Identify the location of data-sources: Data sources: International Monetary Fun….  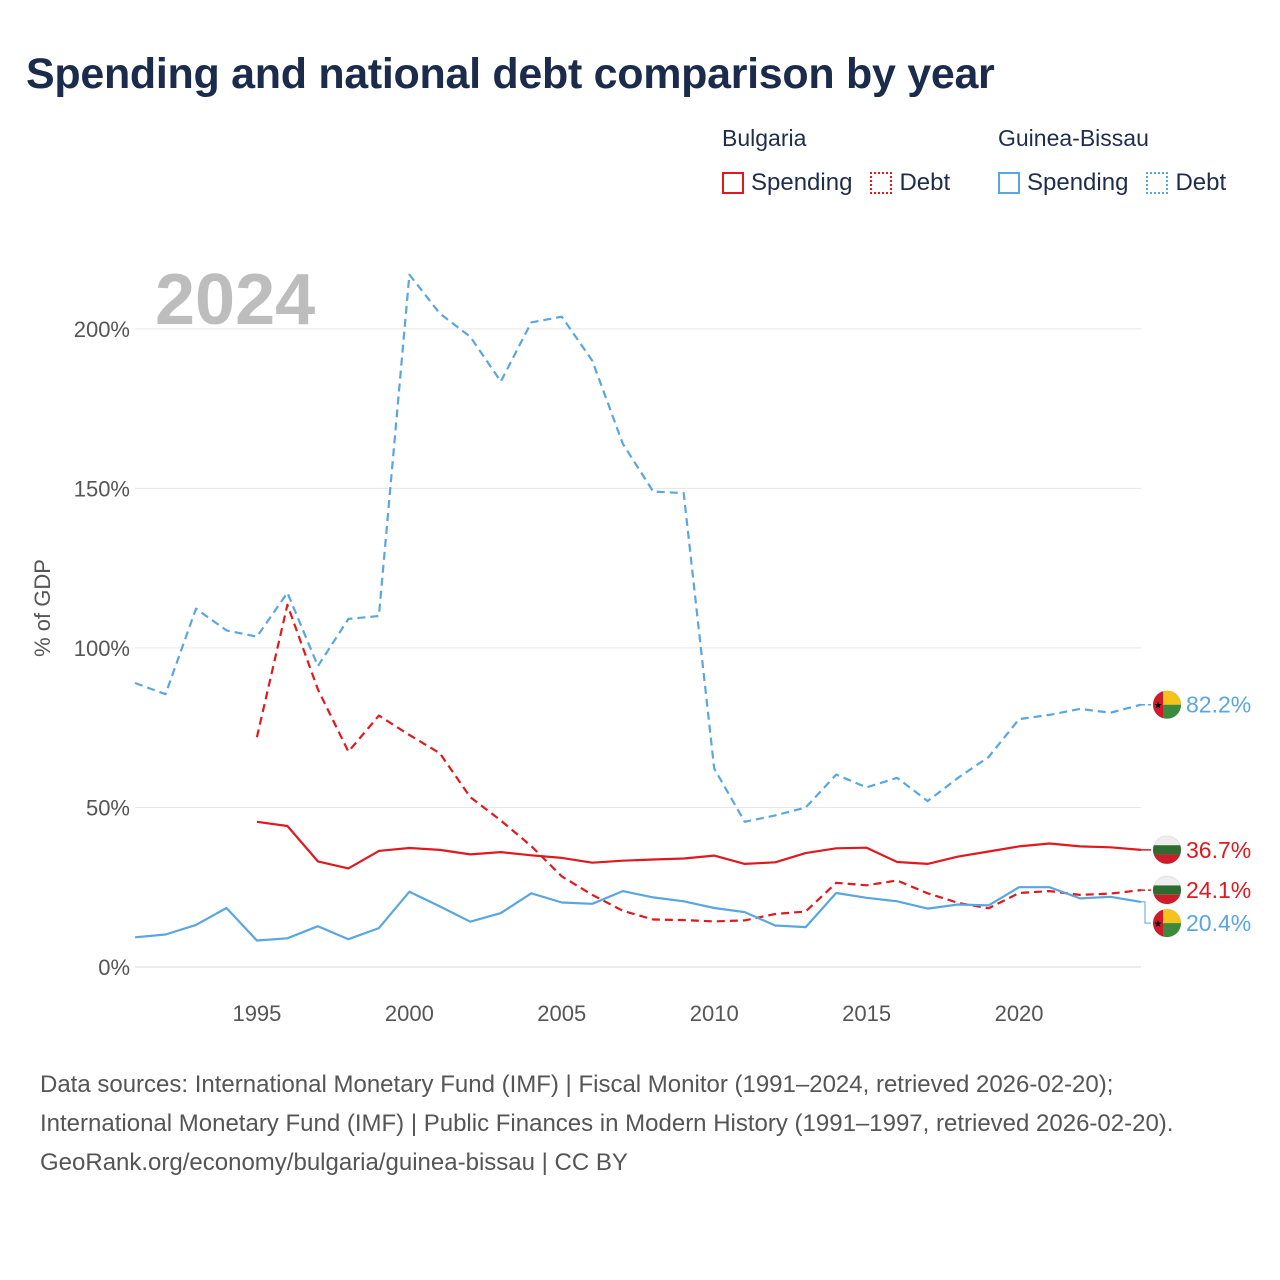
(607, 1104).